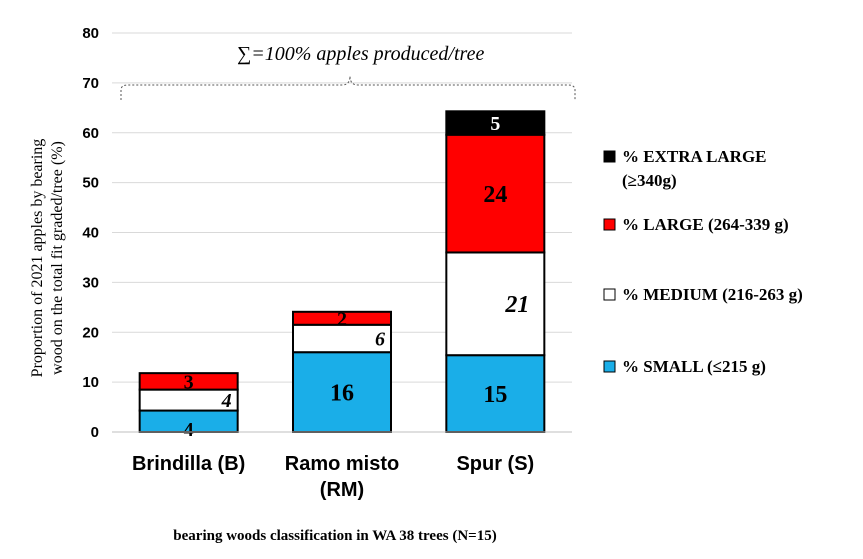 This screenshot has height=559, width=863. Describe the element at coordinates (90, 332) in the screenshot. I see `y-tick-label: 20` at that location.